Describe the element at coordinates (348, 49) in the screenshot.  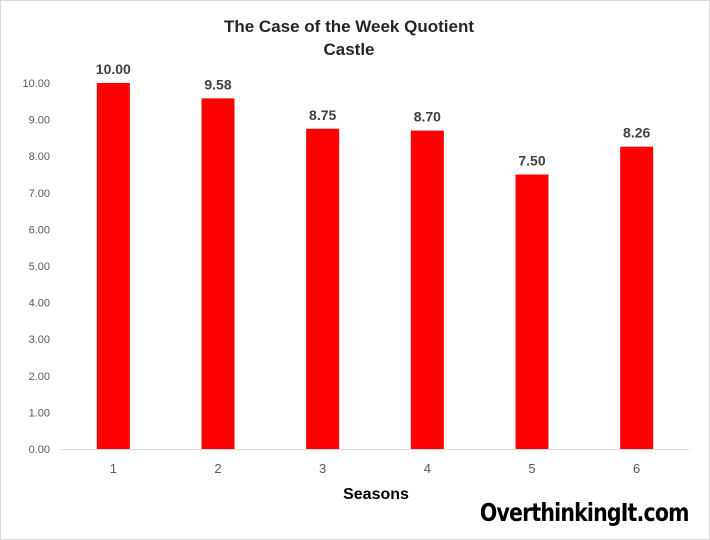
I see `chart-subtitle: Castle` at that location.